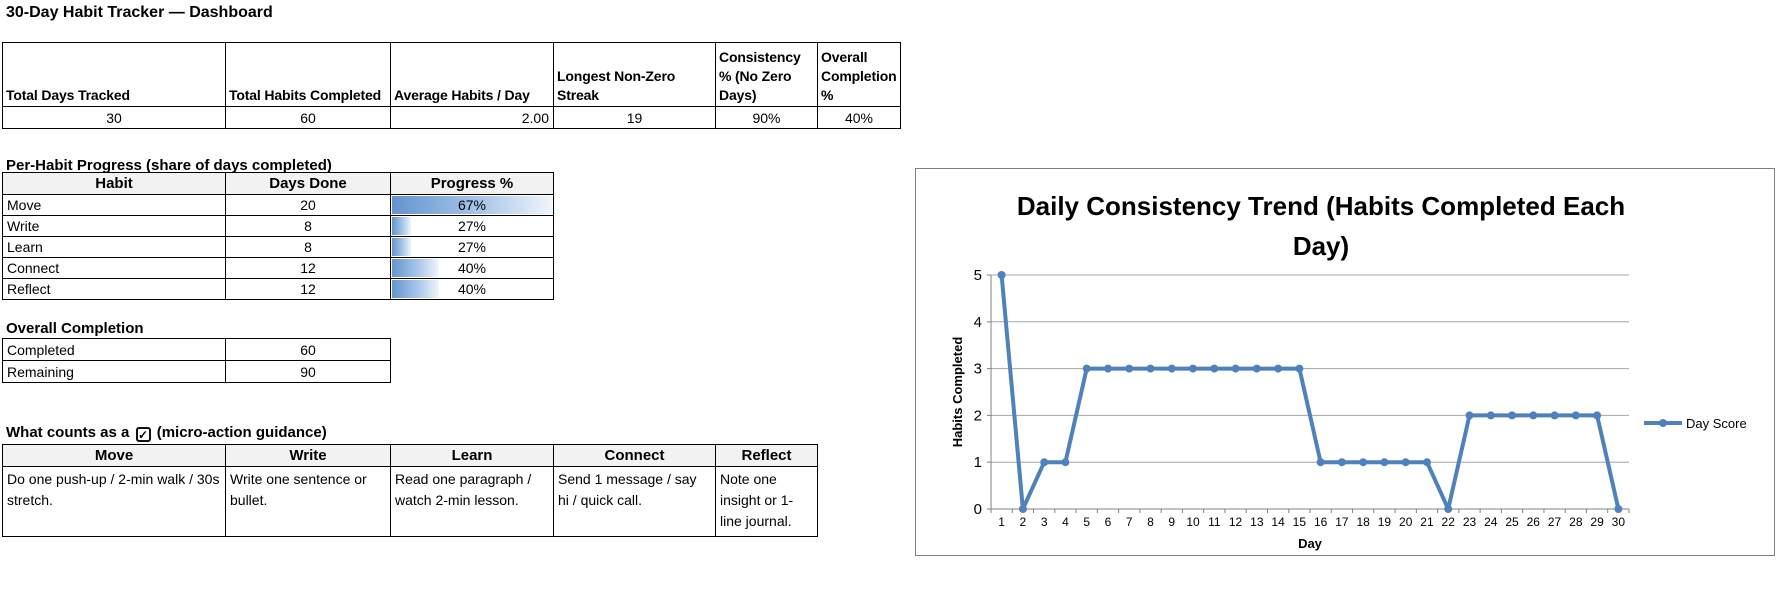 This screenshot has width=1788, height=612. Describe the element at coordinates (634, 74) in the screenshot. I see `summary-header-streak: Longest Non-Zero Streak` at that location.